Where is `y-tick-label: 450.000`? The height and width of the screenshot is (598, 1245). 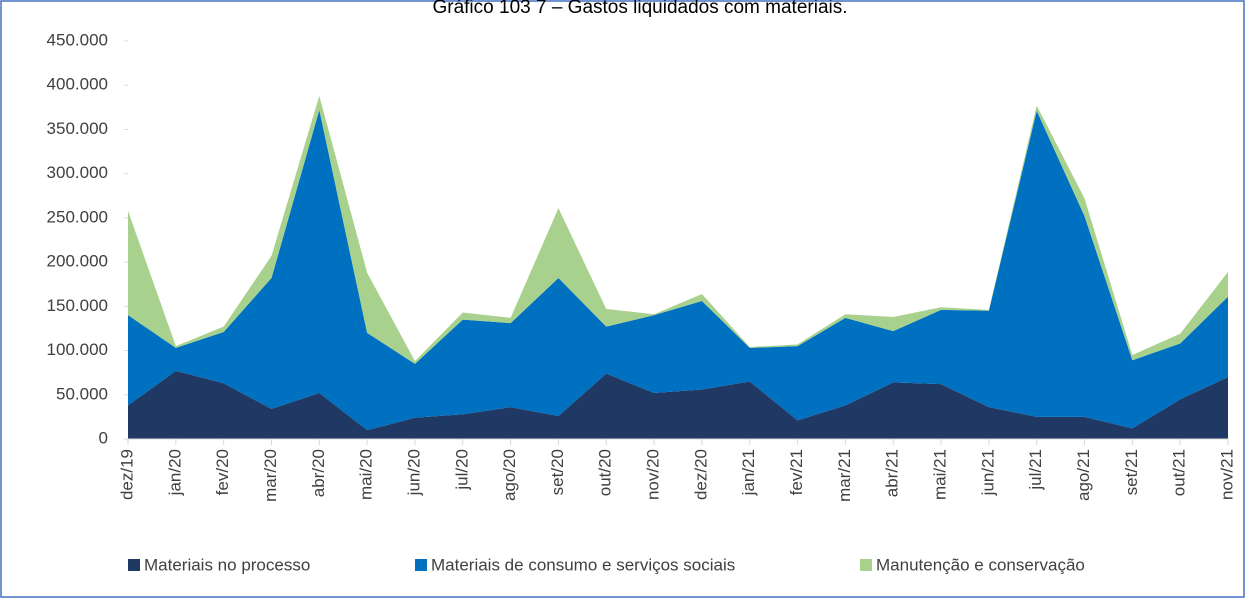 y-tick-label: 450.000 is located at coordinates (77, 39).